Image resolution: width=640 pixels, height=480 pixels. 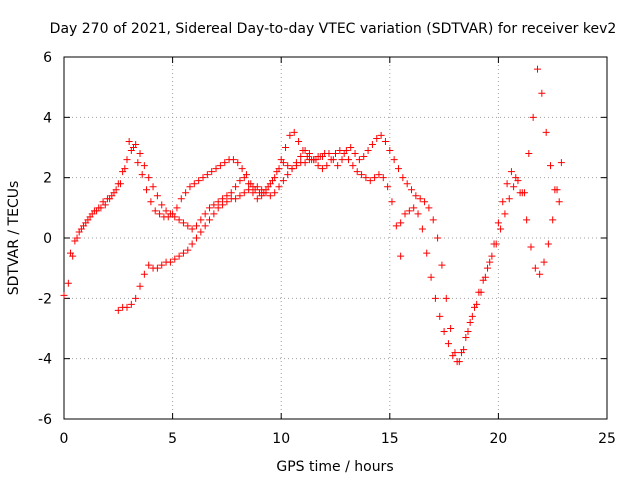 I want to click on x-axis-label: GPS time / hours, so click(x=334, y=467).